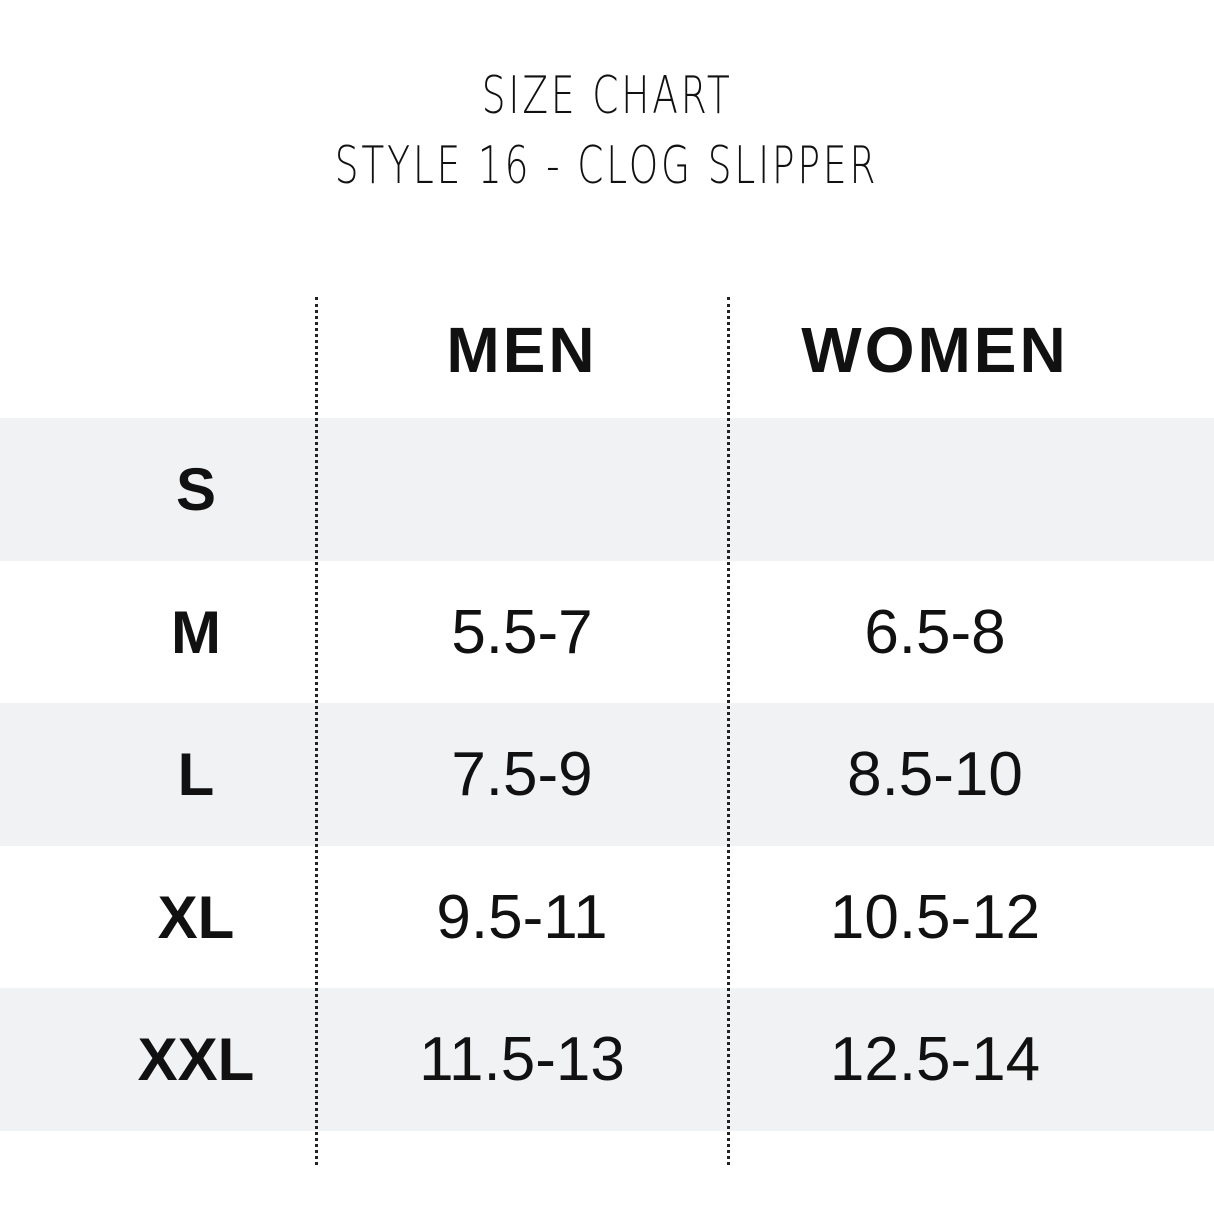  I want to click on table-row: XL 9.5-11 10.5-12, so click(607, 917).